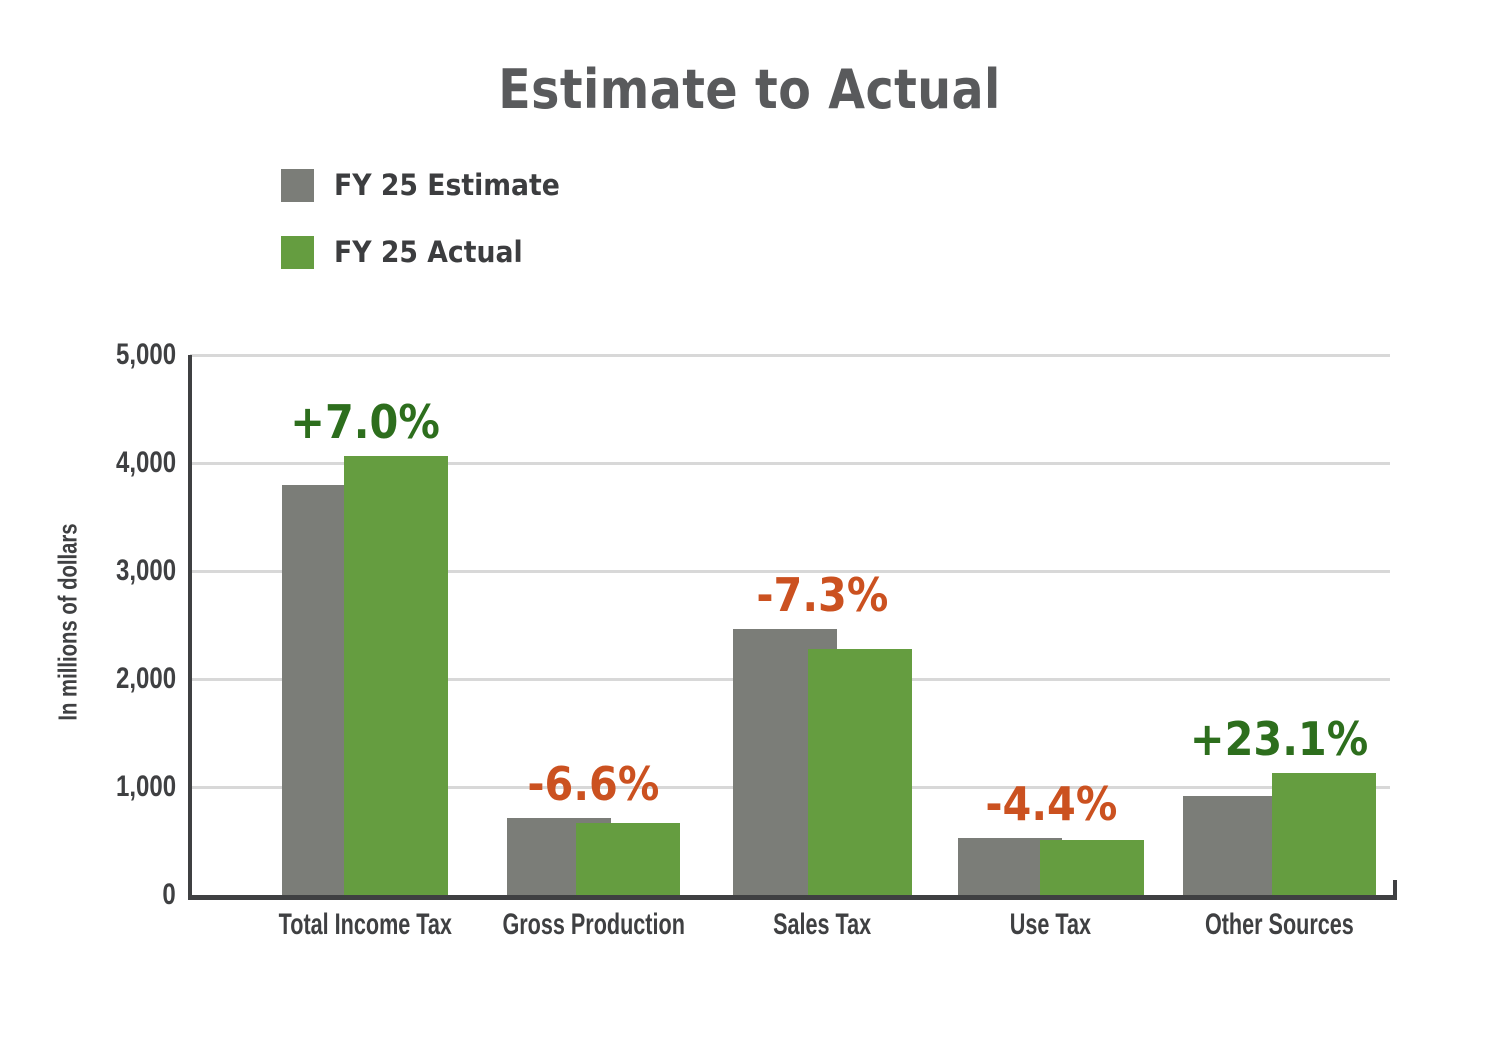 This screenshot has height=1053, width=1500. What do you see at coordinates (169, 894) in the screenshot?
I see `y-tick-label-0: 0` at bounding box center [169, 894].